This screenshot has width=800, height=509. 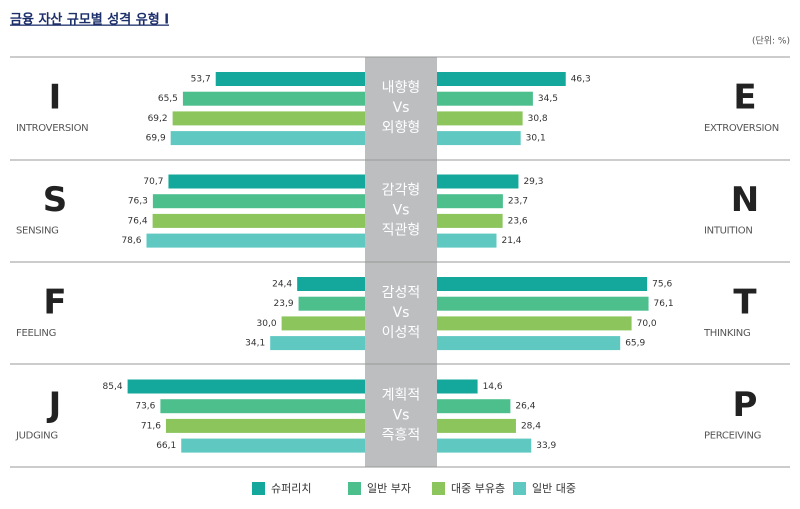 I want to click on value-label: 26,4, so click(x=525, y=407).